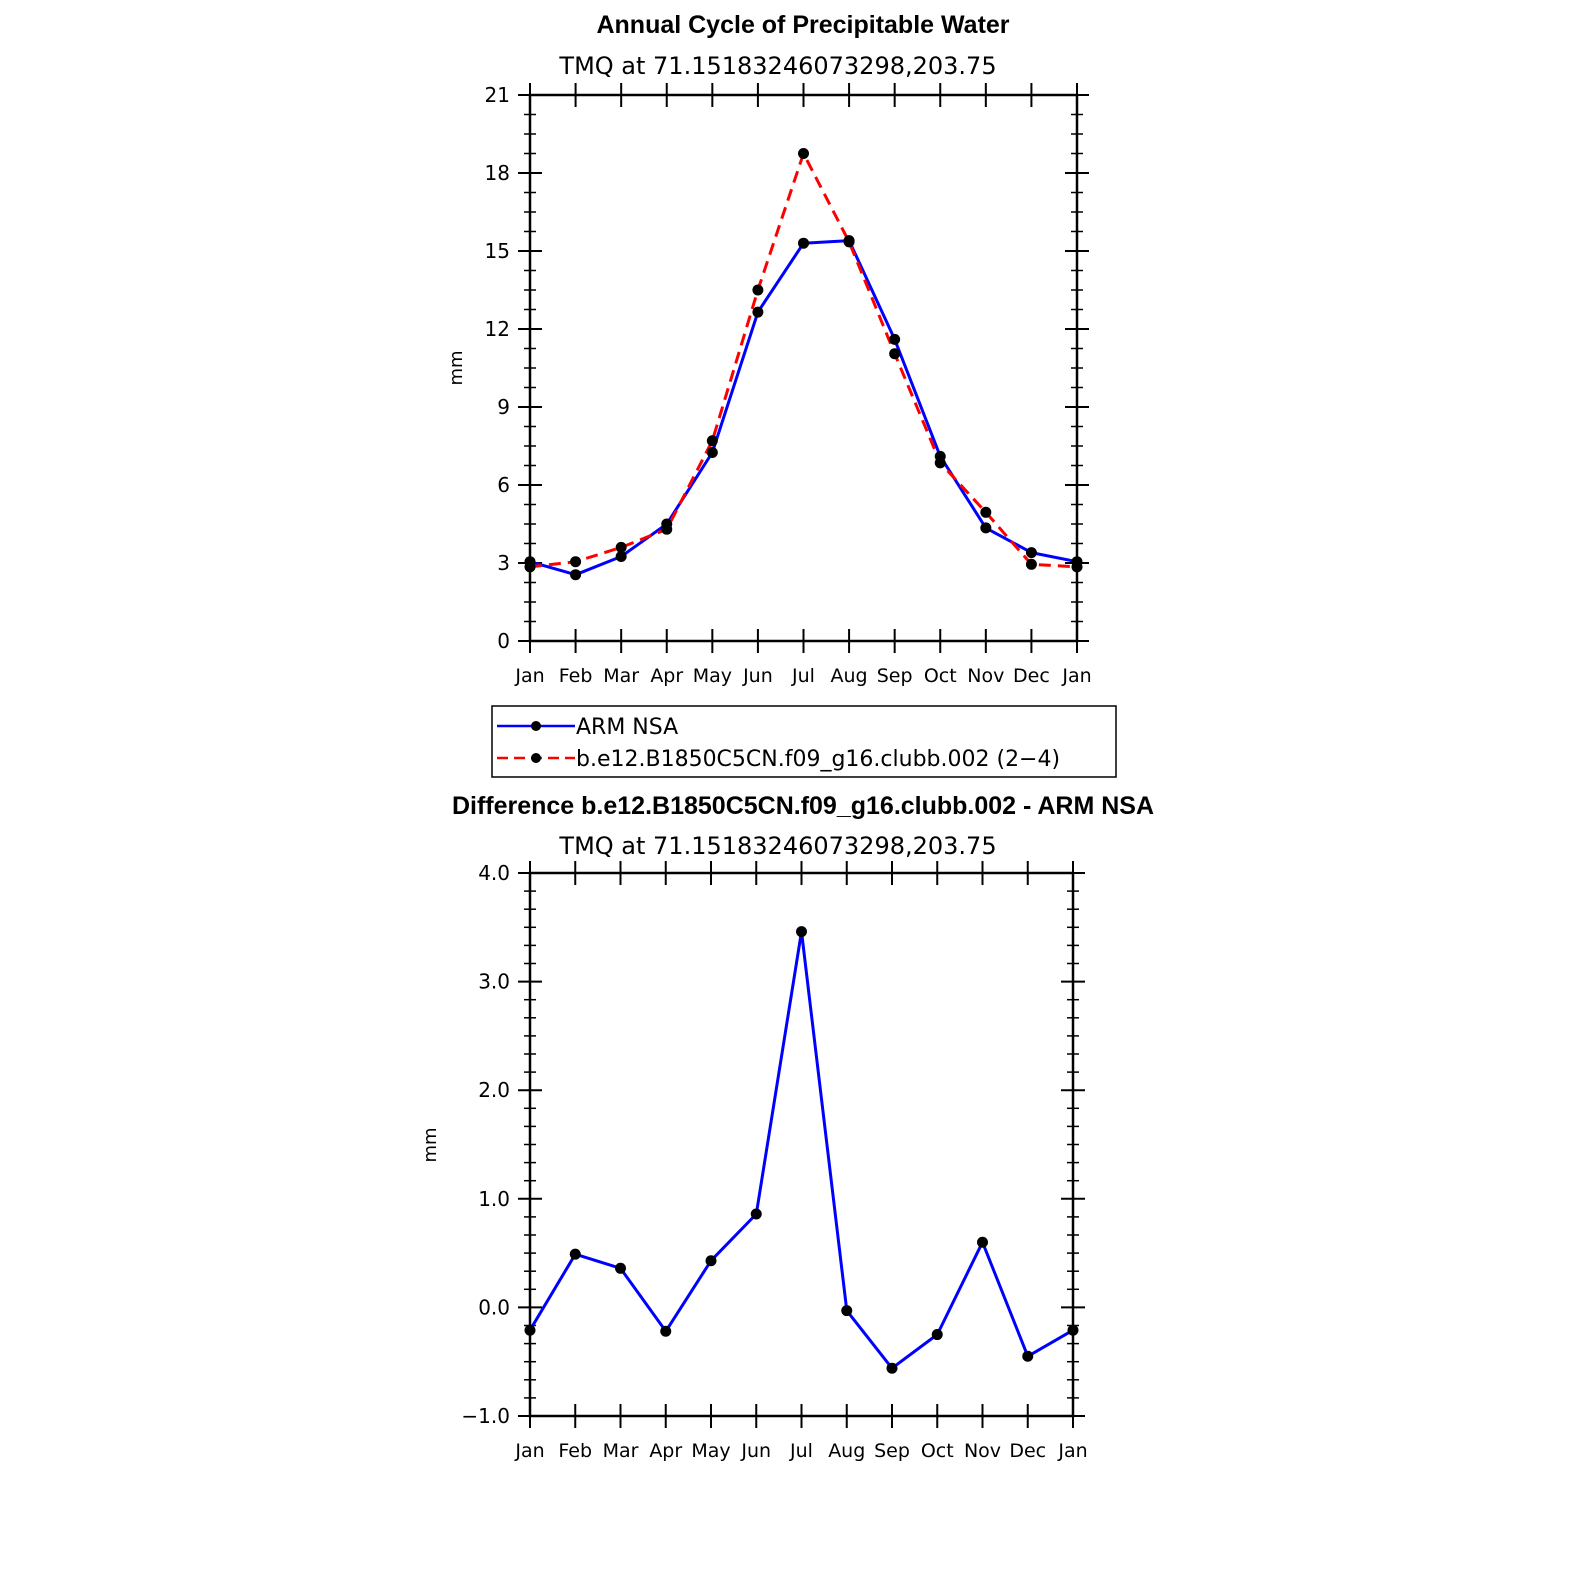 The height and width of the screenshot is (1574, 1574). Describe the element at coordinates (494, 1307) in the screenshot. I see `y-tick-label: 0.0` at that location.